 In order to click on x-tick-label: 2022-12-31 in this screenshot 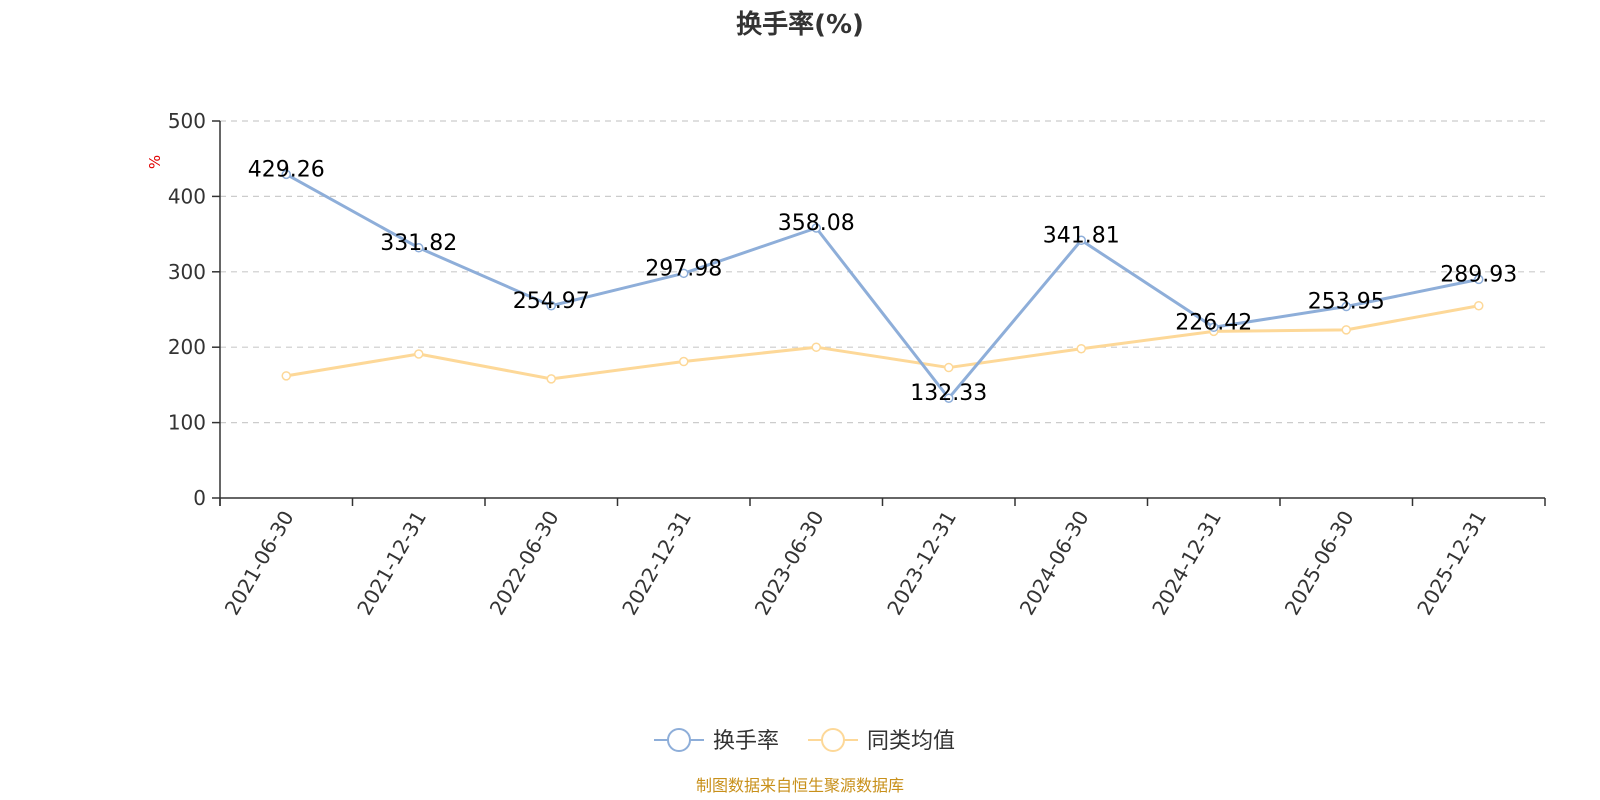, I will do `click(656, 563)`.